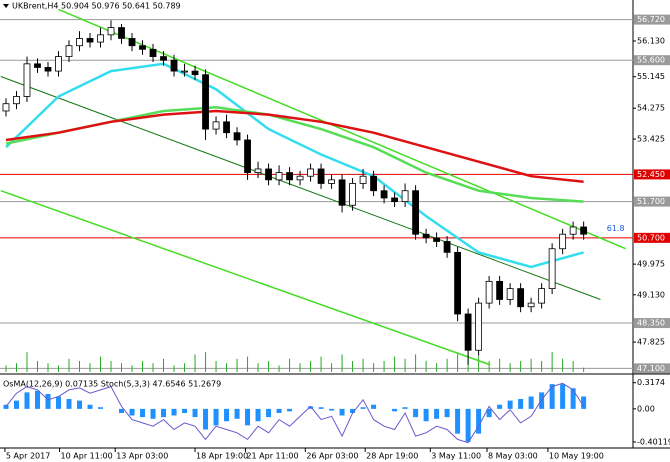 The width and height of the screenshot is (670, 462). I want to click on stoch-line, so click(295, 413).